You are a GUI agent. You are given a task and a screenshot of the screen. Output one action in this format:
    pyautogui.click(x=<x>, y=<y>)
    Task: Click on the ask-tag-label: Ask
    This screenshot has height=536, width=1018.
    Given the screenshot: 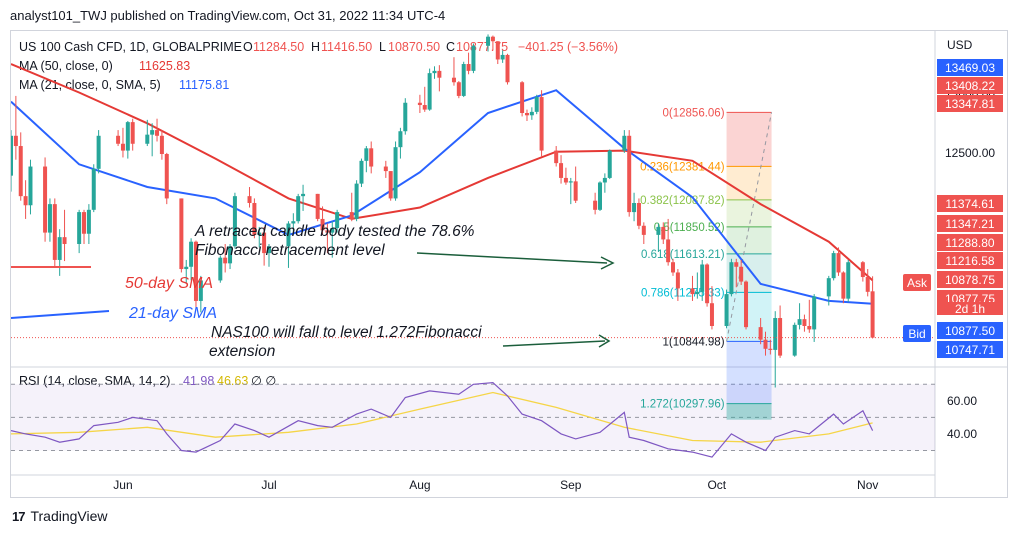 What is the action you would take?
    pyautogui.click(x=917, y=283)
    